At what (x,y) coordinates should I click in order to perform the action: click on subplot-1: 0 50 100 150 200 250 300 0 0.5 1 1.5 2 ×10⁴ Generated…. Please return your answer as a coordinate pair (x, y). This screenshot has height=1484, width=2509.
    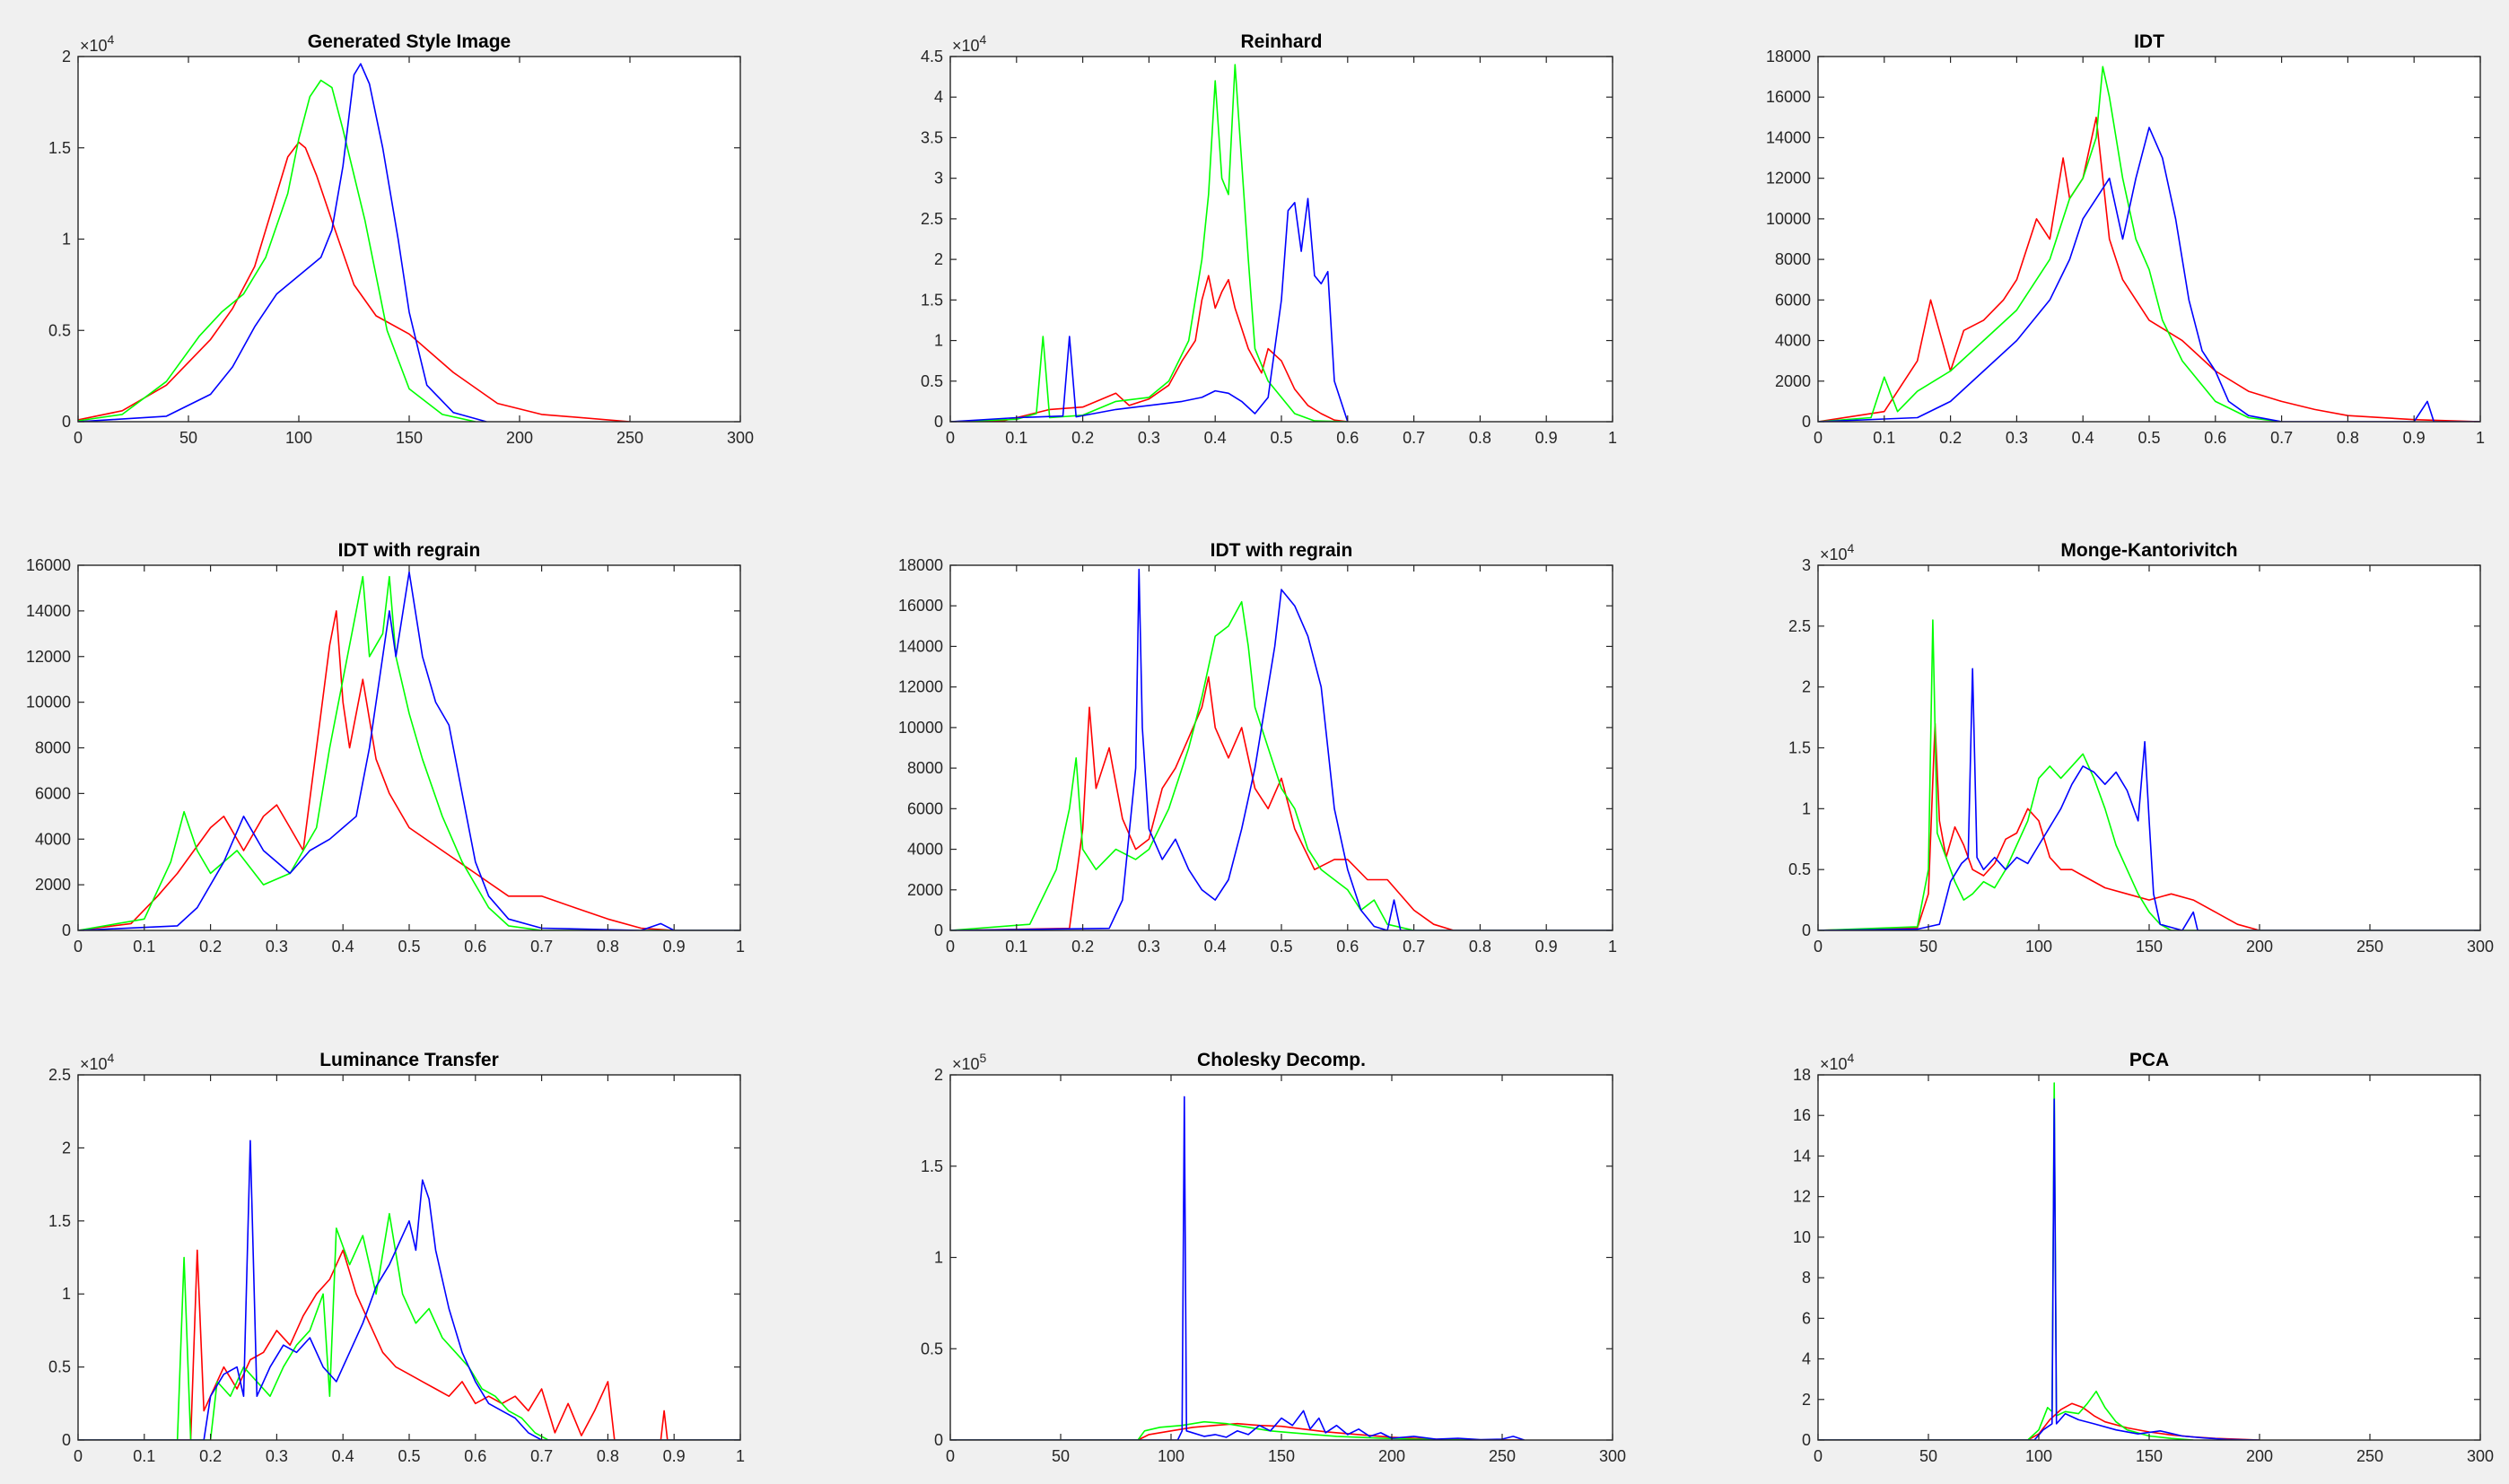
    Looking at the image, I should click on (401, 239).